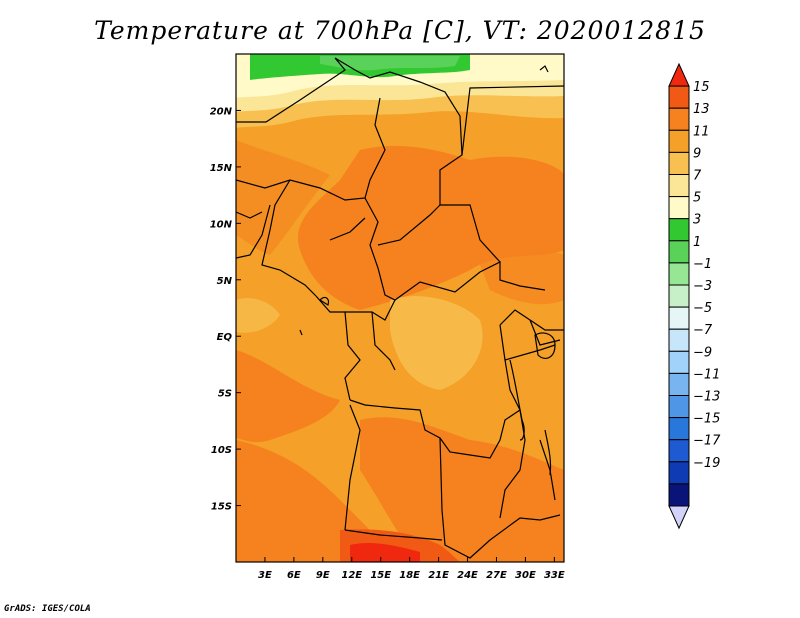  I want to click on colorbar-top-arrow, so click(679, 74).